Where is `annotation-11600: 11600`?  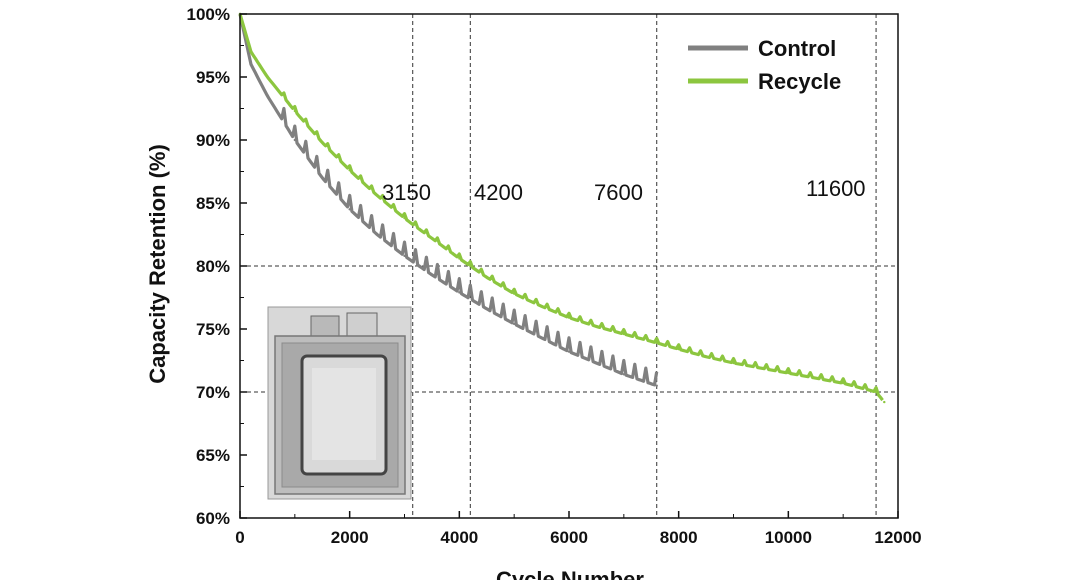 annotation-11600: 11600 is located at coordinates (836, 188).